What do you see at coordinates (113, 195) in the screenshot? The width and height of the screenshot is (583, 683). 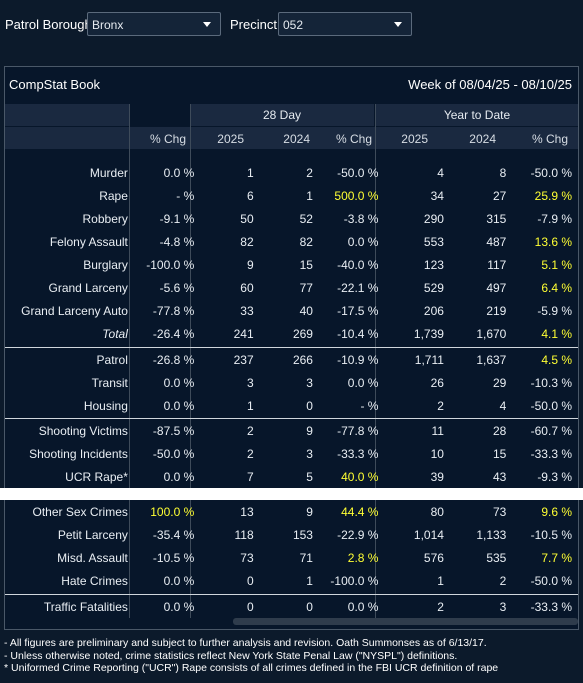 I see `row-label: Rape` at bounding box center [113, 195].